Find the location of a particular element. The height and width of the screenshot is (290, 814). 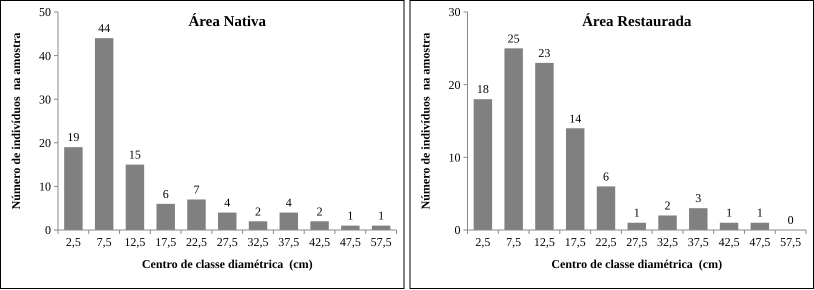

data-label: 7 is located at coordinates (196, 189).